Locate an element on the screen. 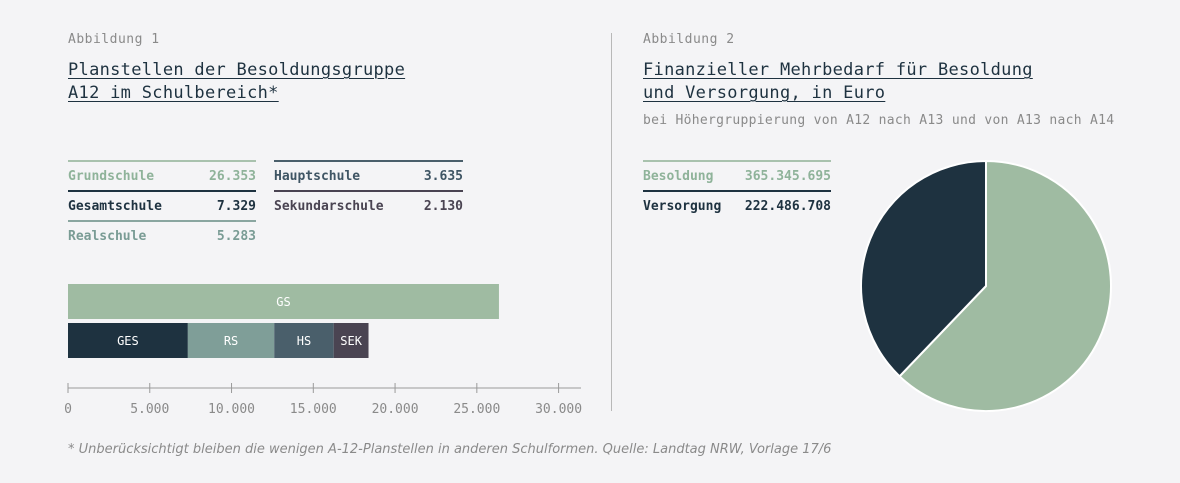  legend-label: Hauptschule is located at coordinates (317, 176).